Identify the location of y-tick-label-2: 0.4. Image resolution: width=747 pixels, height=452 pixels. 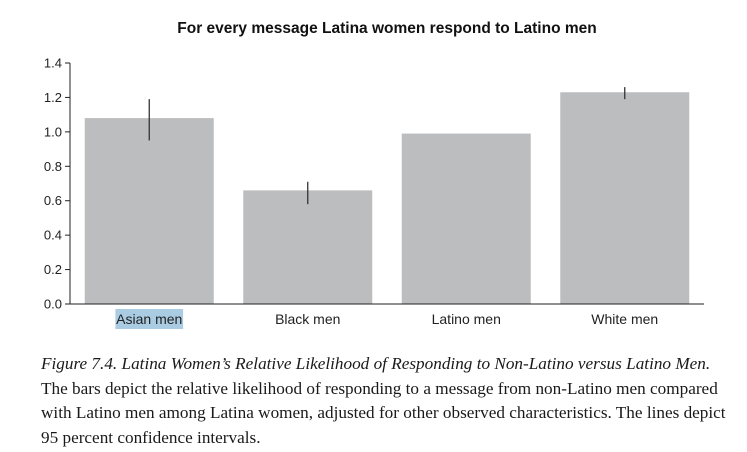
(53, 235).